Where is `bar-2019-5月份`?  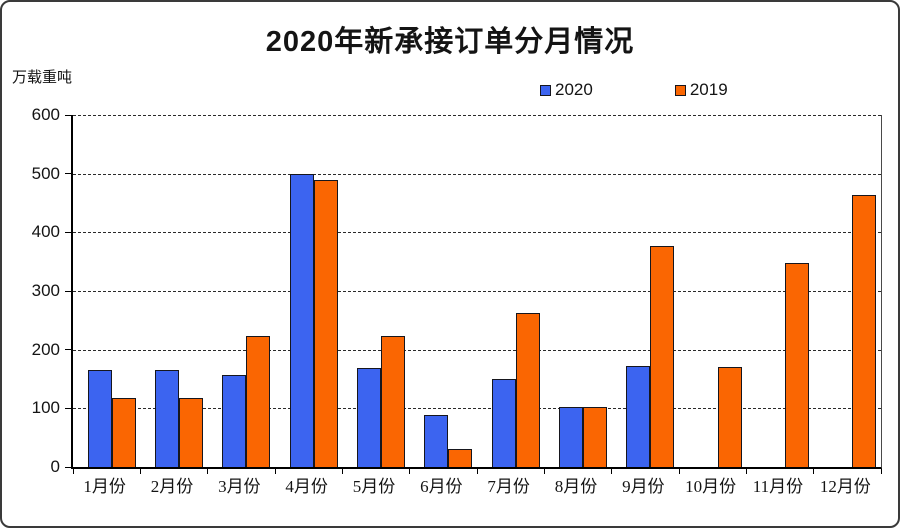 bar-2019-5月份 is located at coordinates (393, 401).